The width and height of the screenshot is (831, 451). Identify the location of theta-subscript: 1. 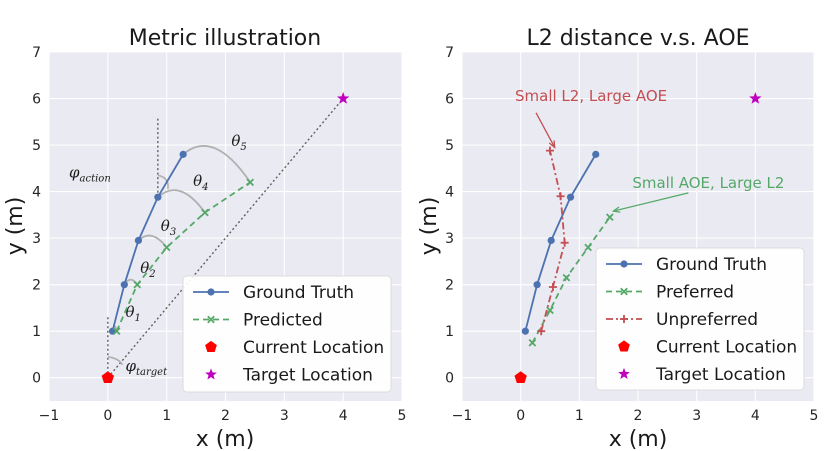
(138, 318).